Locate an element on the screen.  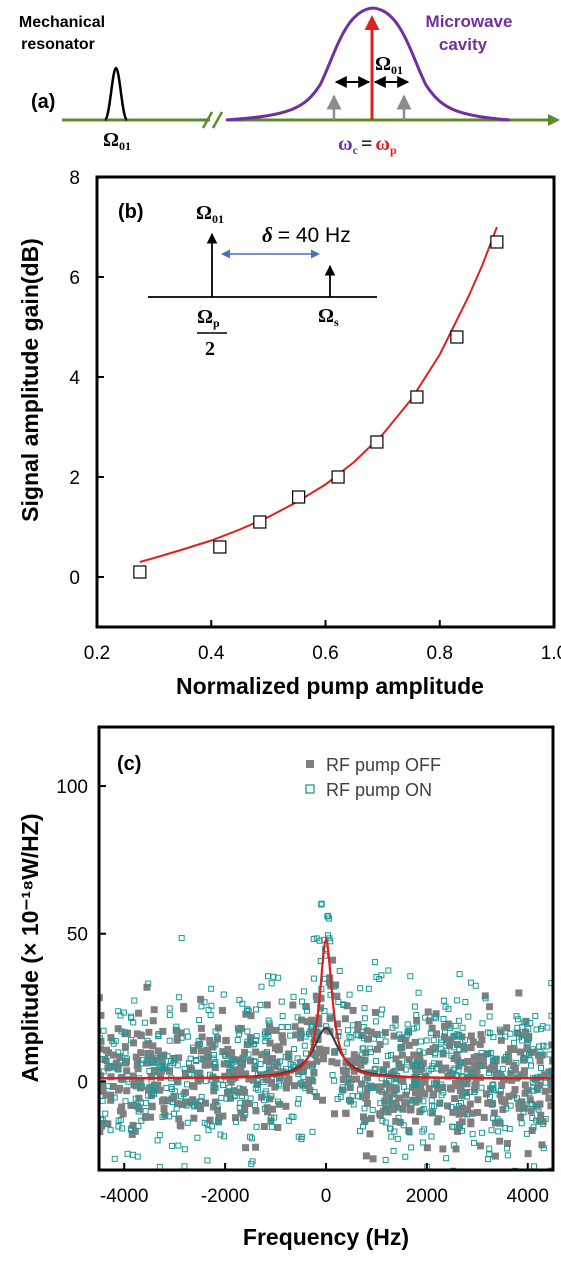
y-tick-label: 100 is located at coordinates (72, 787).